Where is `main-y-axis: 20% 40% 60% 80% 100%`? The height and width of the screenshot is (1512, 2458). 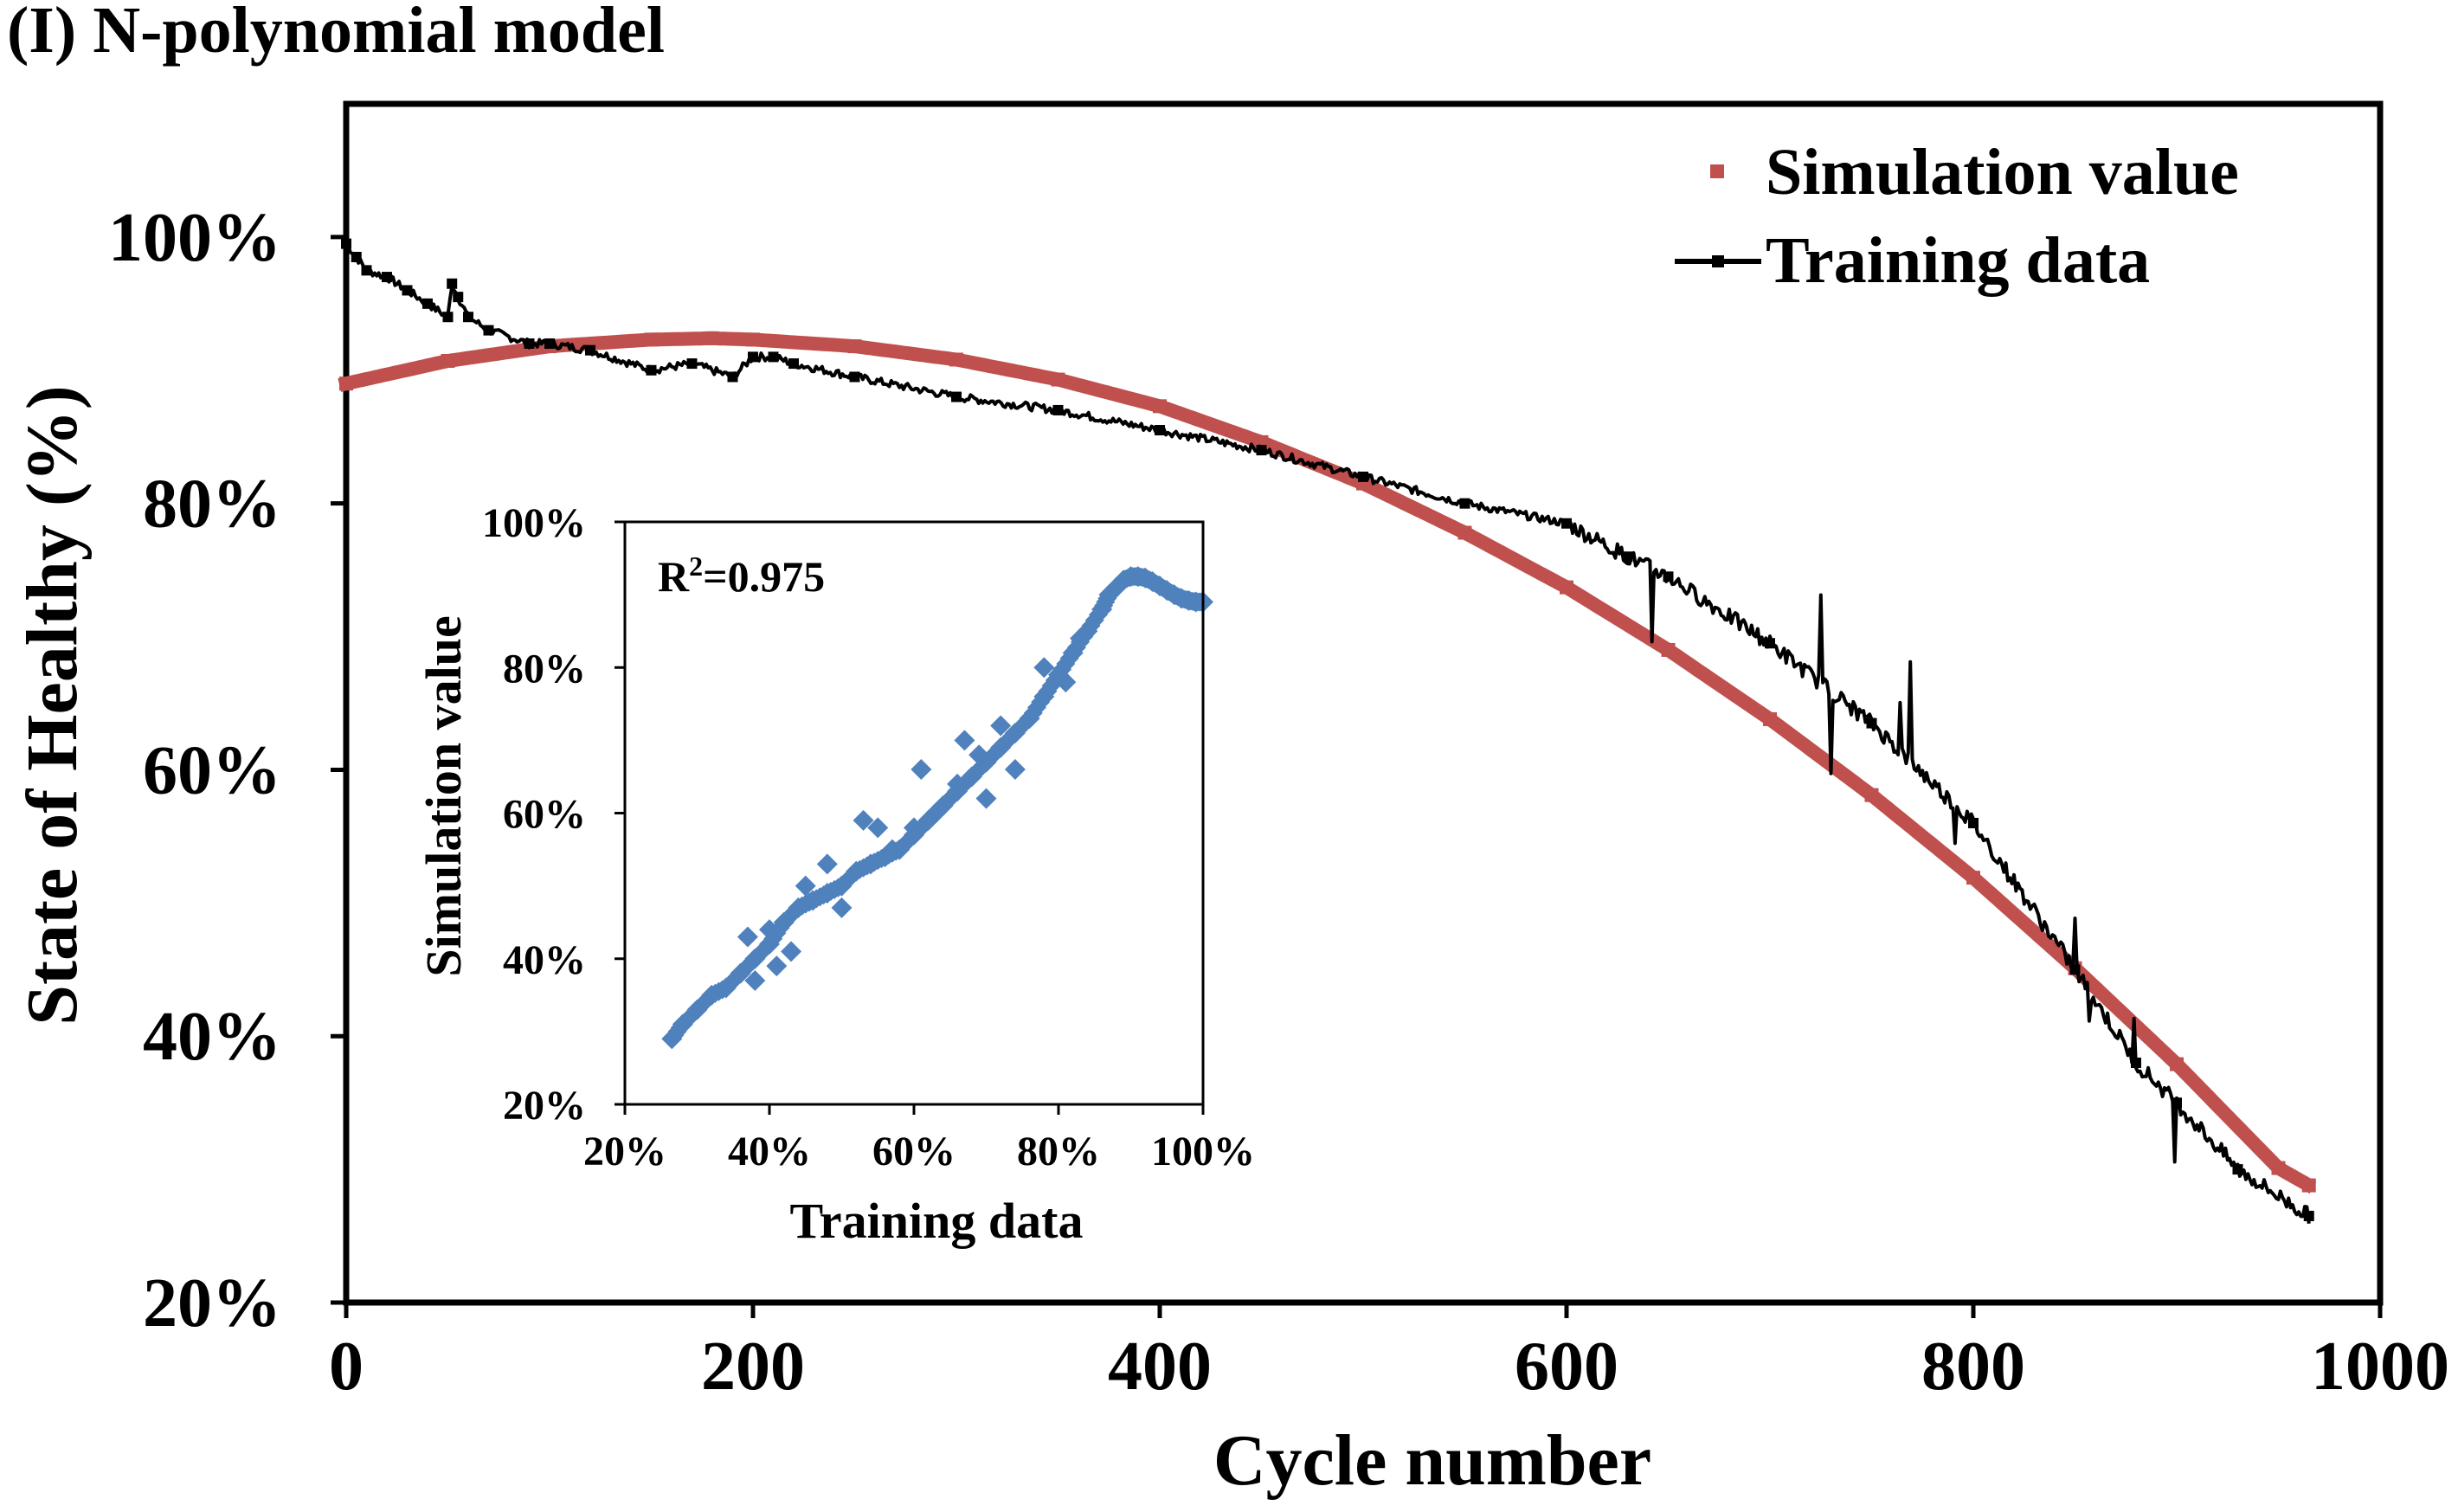 main-y-axis: 20% 40% 60% 80% 100% is located at coordinates (227, 770).